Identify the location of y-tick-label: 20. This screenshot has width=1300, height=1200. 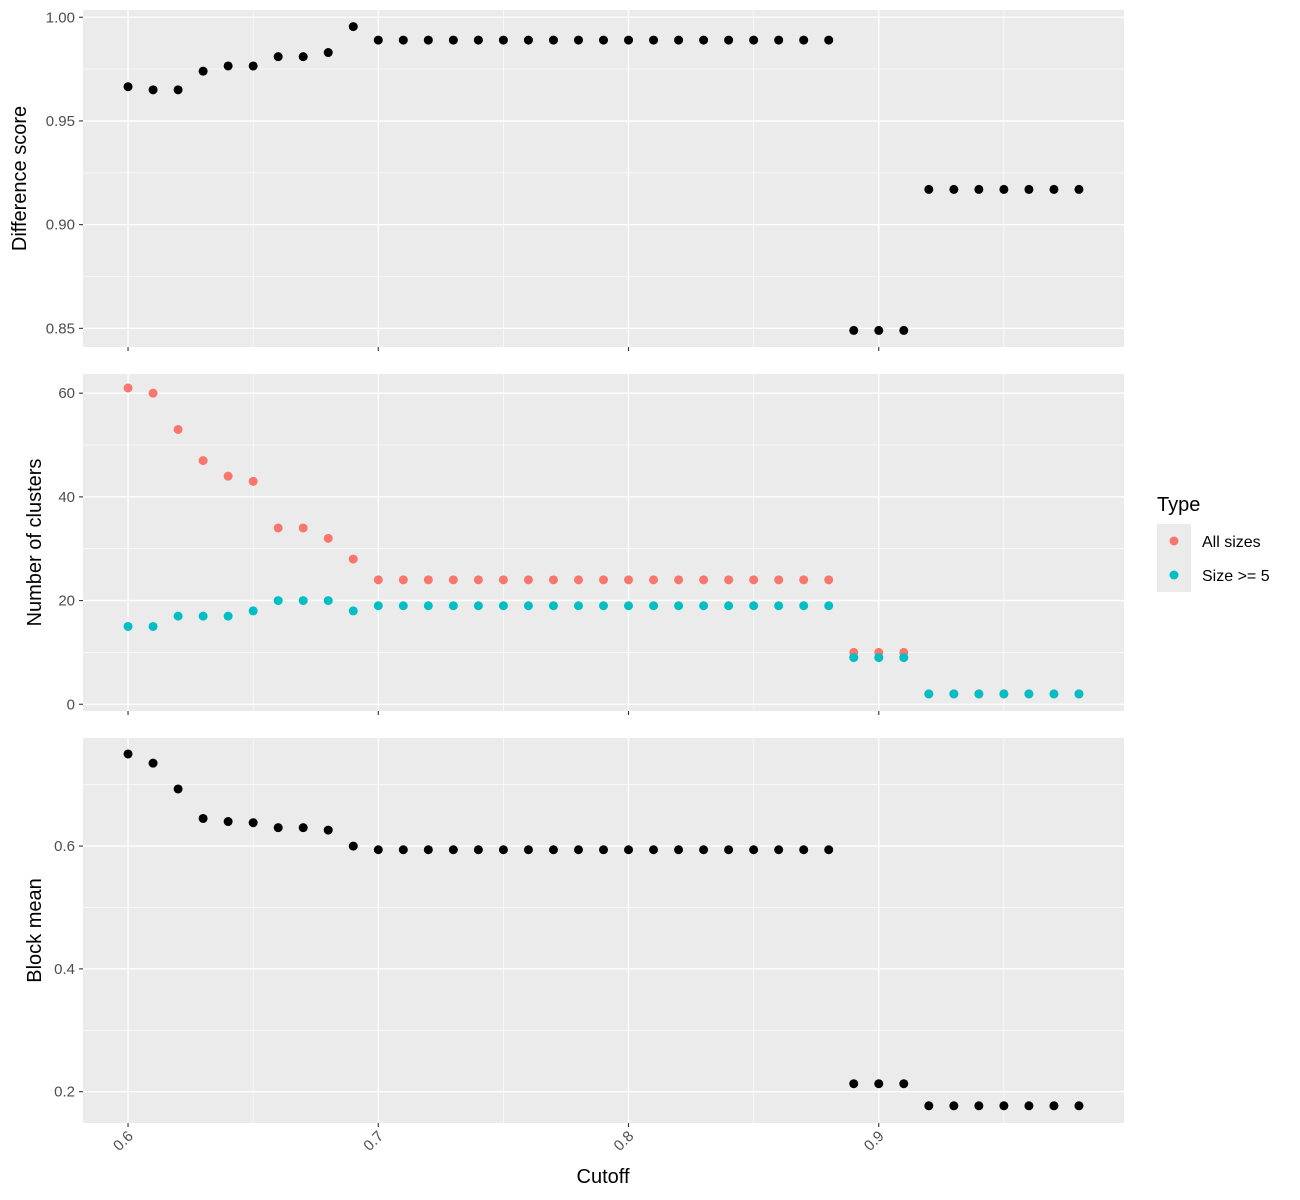
(66, 601).